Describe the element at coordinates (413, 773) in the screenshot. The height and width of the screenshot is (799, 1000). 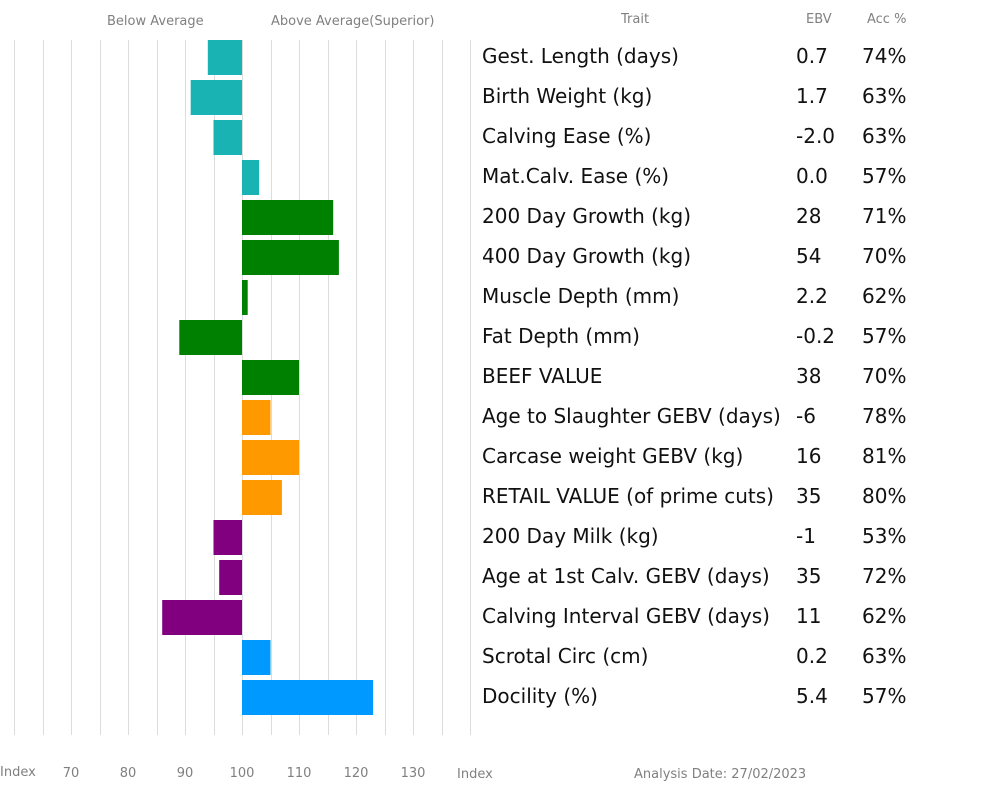
I see `x-tick-label: 130` at that location.